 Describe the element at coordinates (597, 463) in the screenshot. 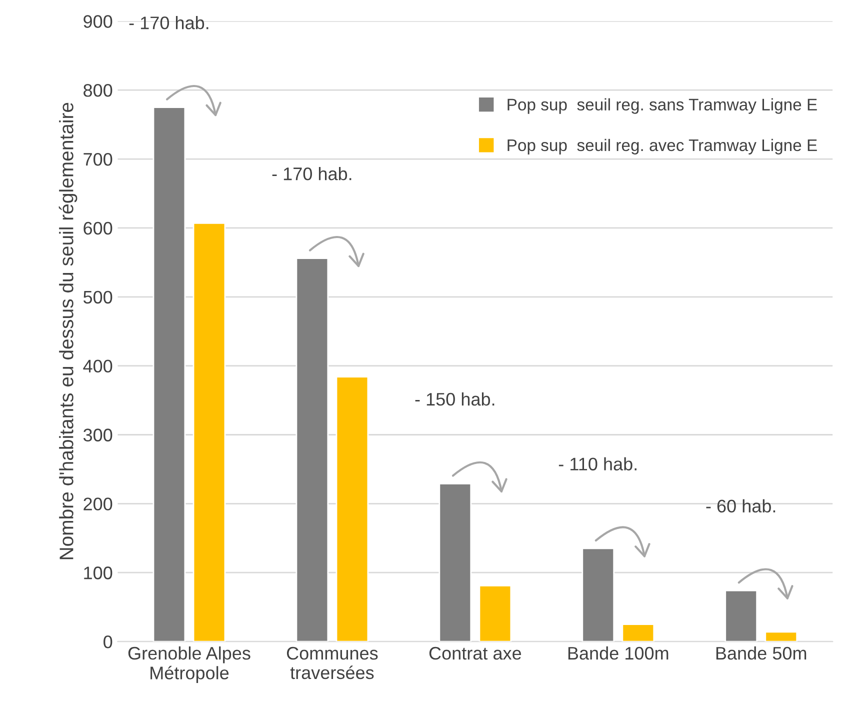

I see `annotation: - 110 hab.` at that location.